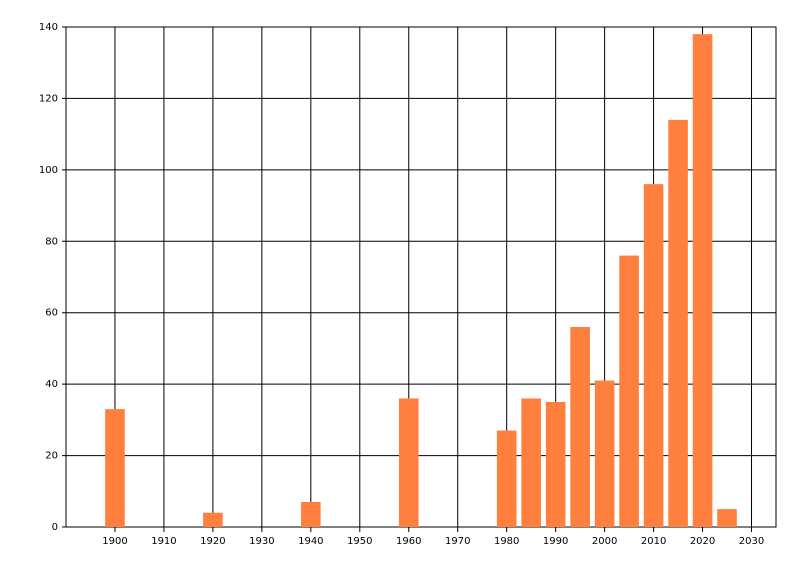 The image size is (800, 576). I want to click on x-tick-label: 1960, so click(408, 541).